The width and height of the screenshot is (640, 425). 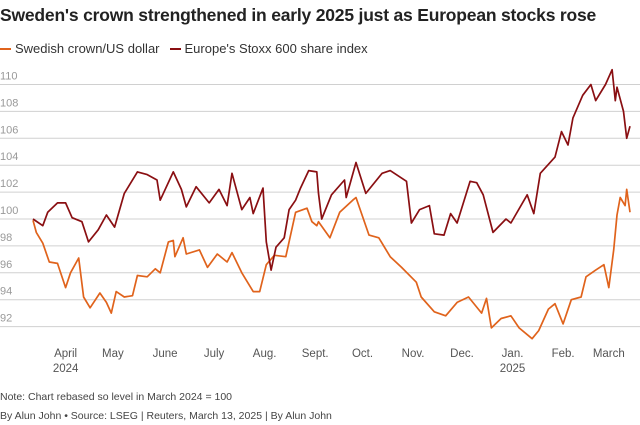 What do you see at coordinates (362, 354) in the screenshot?
I see `x-tick-label: Oct.` at bounding box center [362, 354].